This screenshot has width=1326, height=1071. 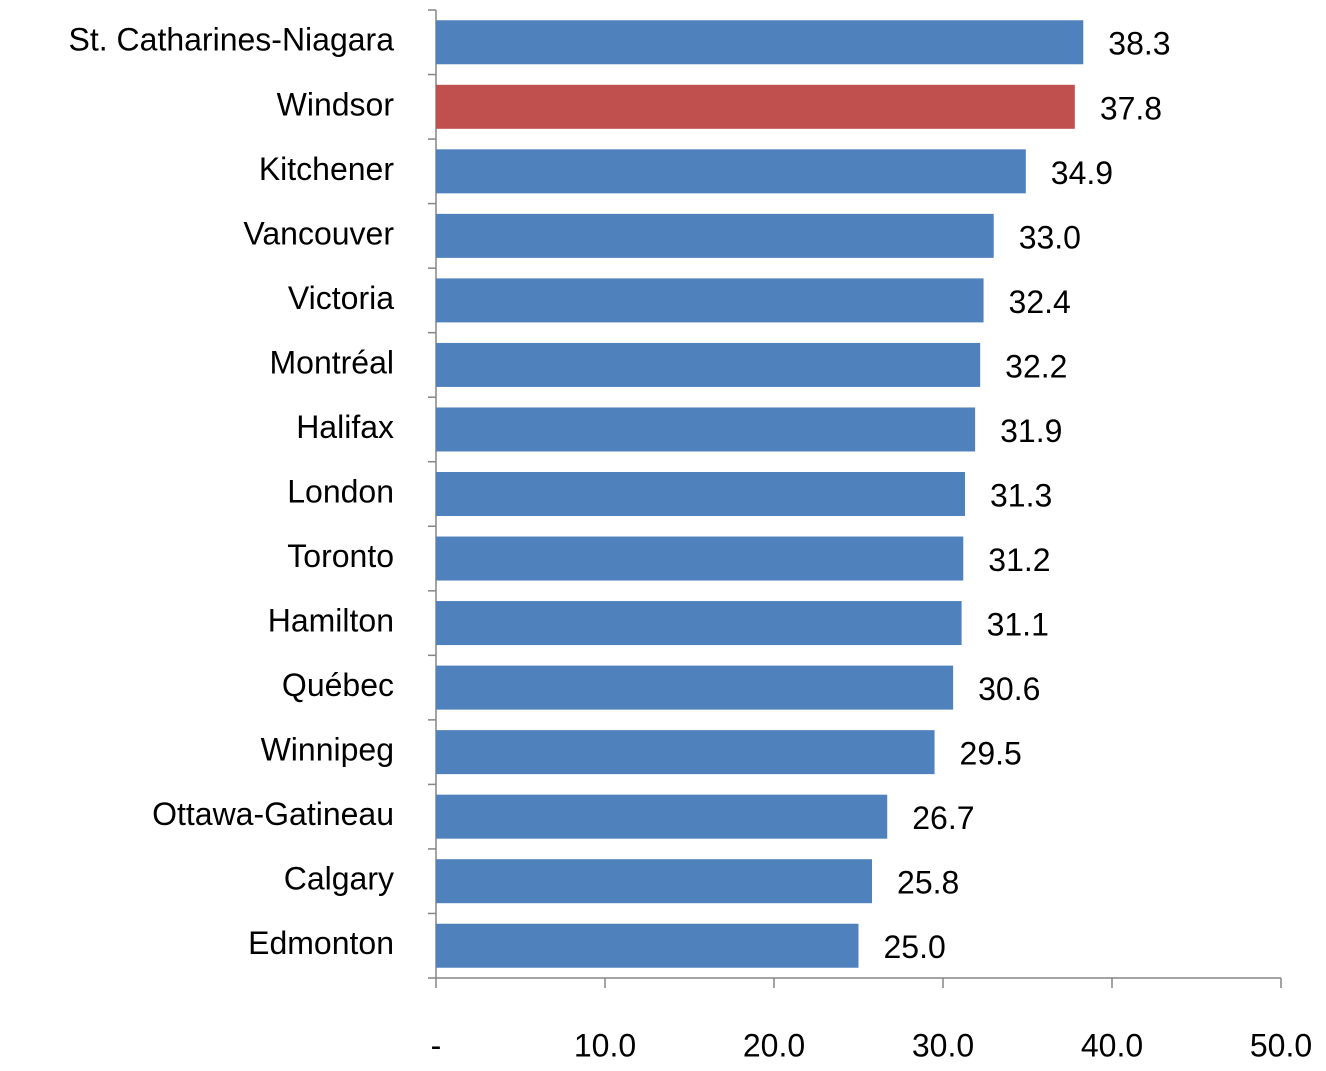 What do you see at coordinates (1009, 689) in the screenshot?
I see `value-label: 30.6` at bounding box center [1009, 689].